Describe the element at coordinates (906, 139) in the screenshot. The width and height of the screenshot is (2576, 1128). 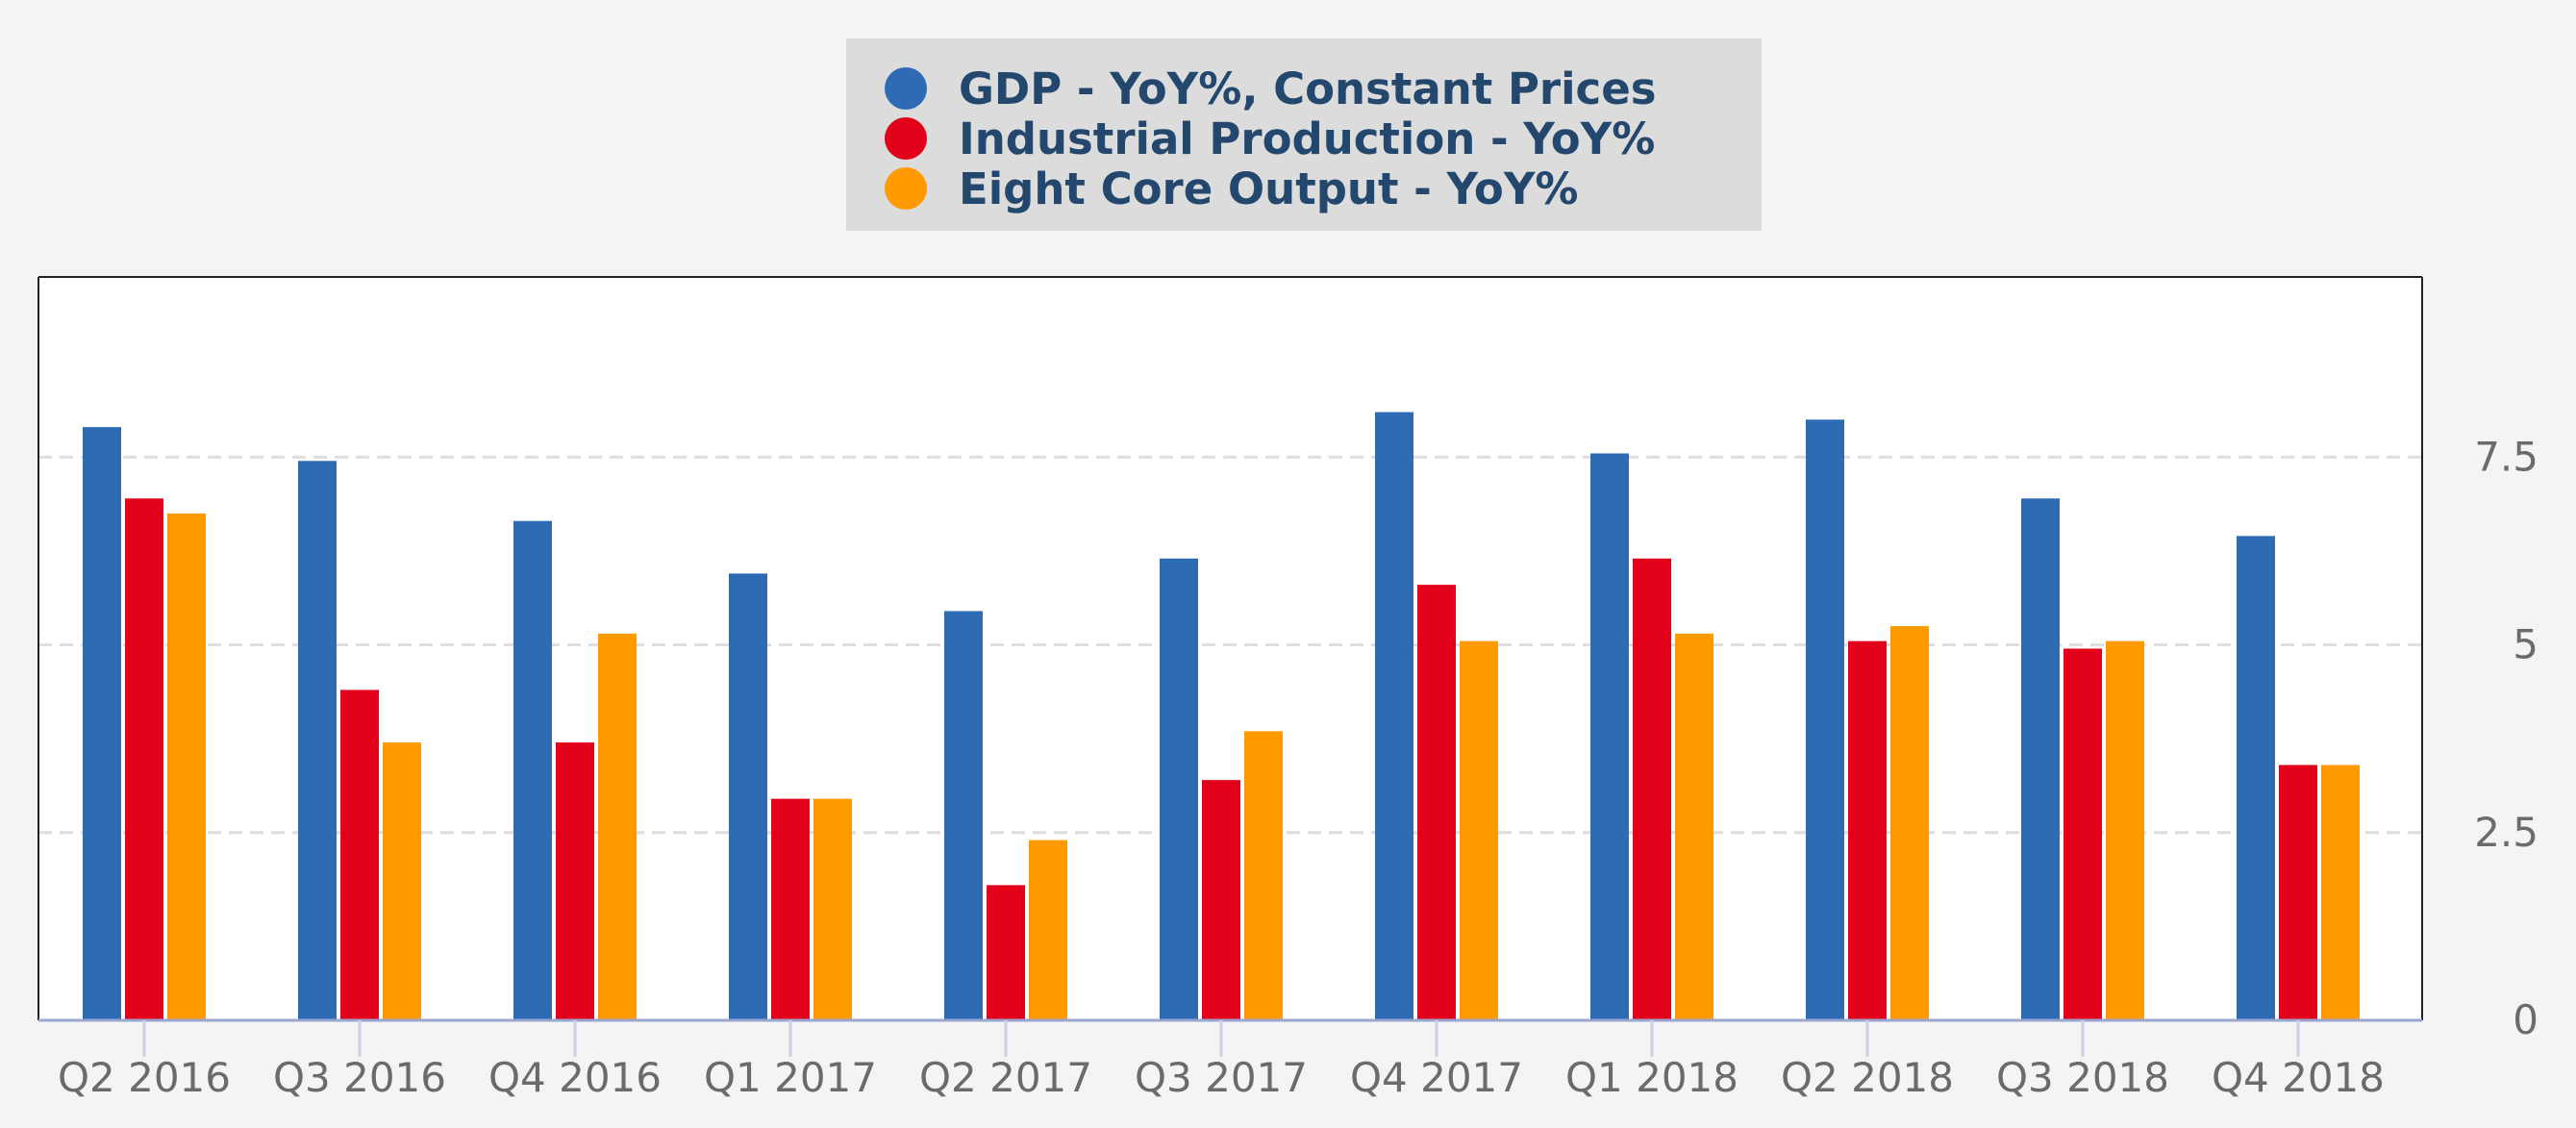
I see `legend-marker-industrial-production` at that location.